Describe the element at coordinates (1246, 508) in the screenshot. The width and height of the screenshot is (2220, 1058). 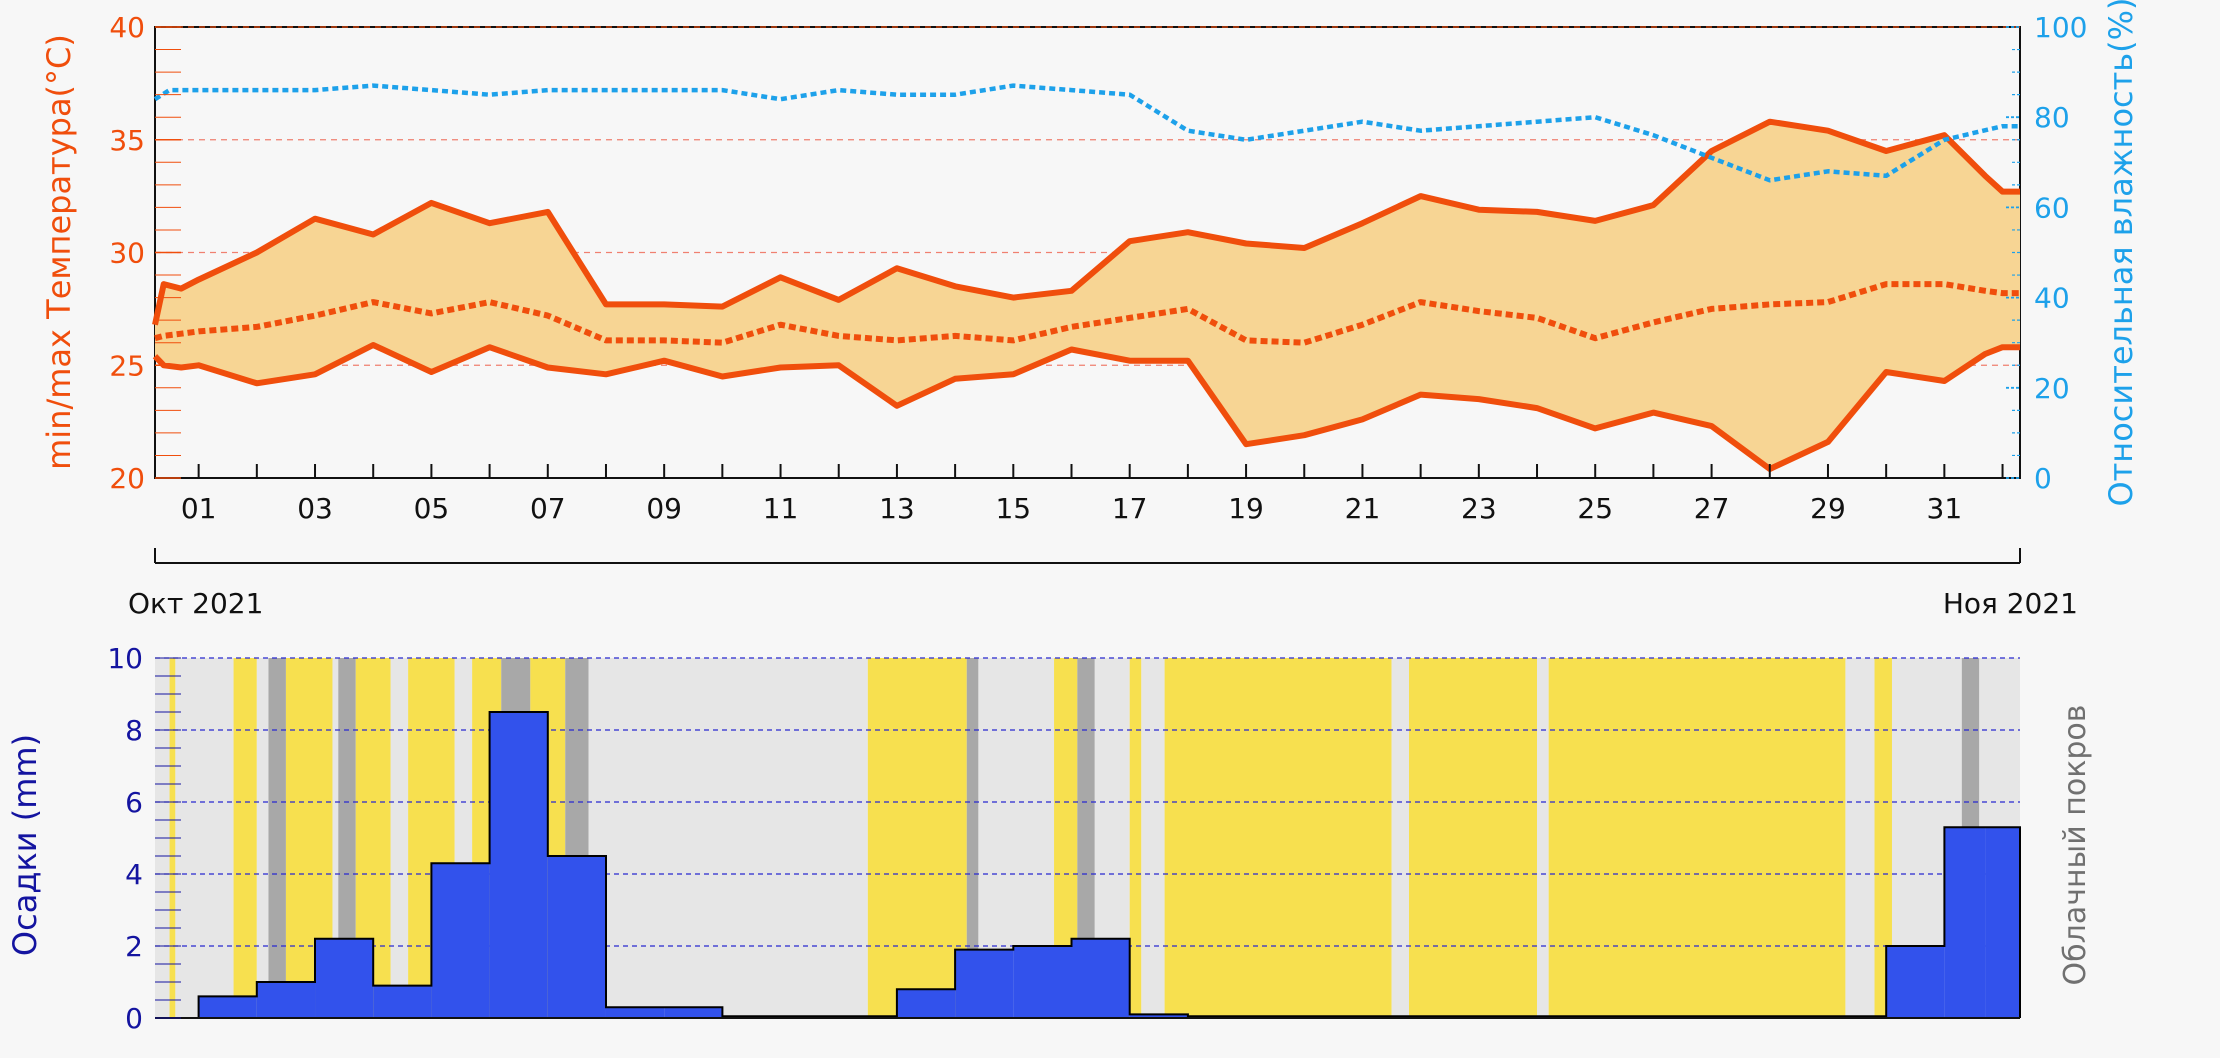
I see `day-tick-label: 19` at that location.